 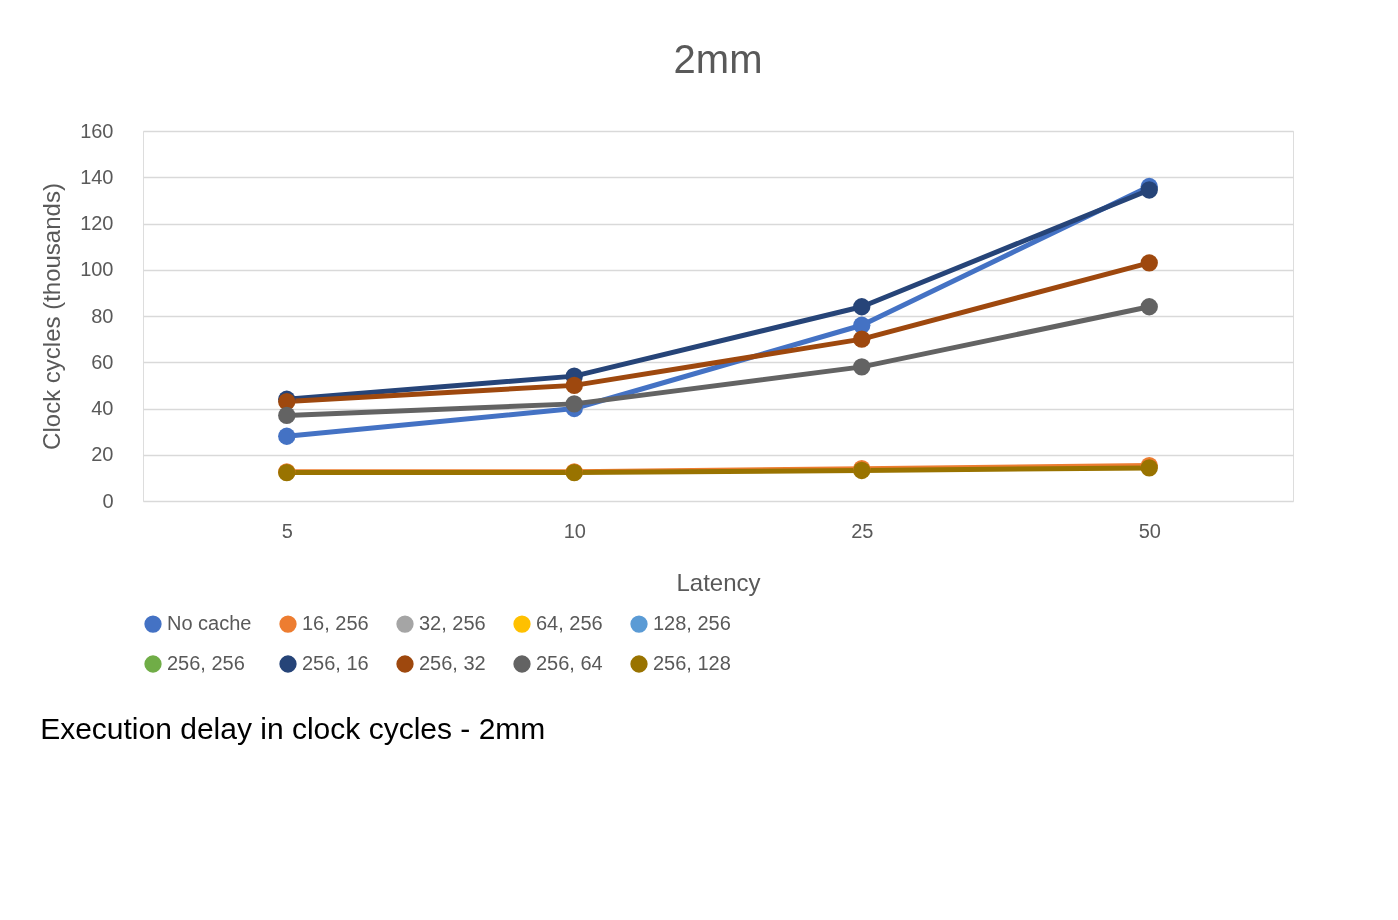 What do you see at coordinates (209, 623) in the screenshot?
I see `legend-label: No cache` at bounding box center [209, 623].